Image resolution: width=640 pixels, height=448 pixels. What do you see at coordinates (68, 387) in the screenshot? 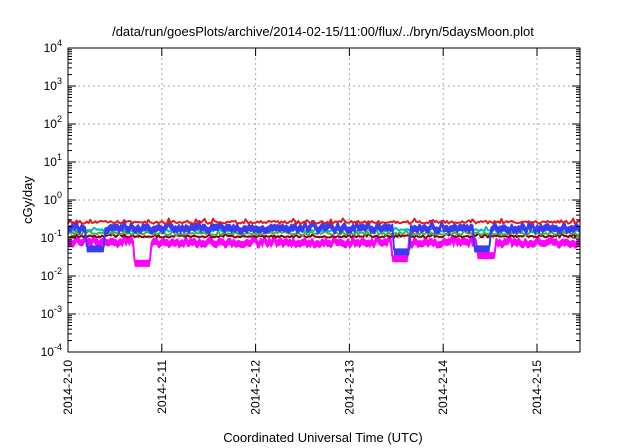
I see `x-tick-label: 2014-2-10` at bounding box center [68, 387].